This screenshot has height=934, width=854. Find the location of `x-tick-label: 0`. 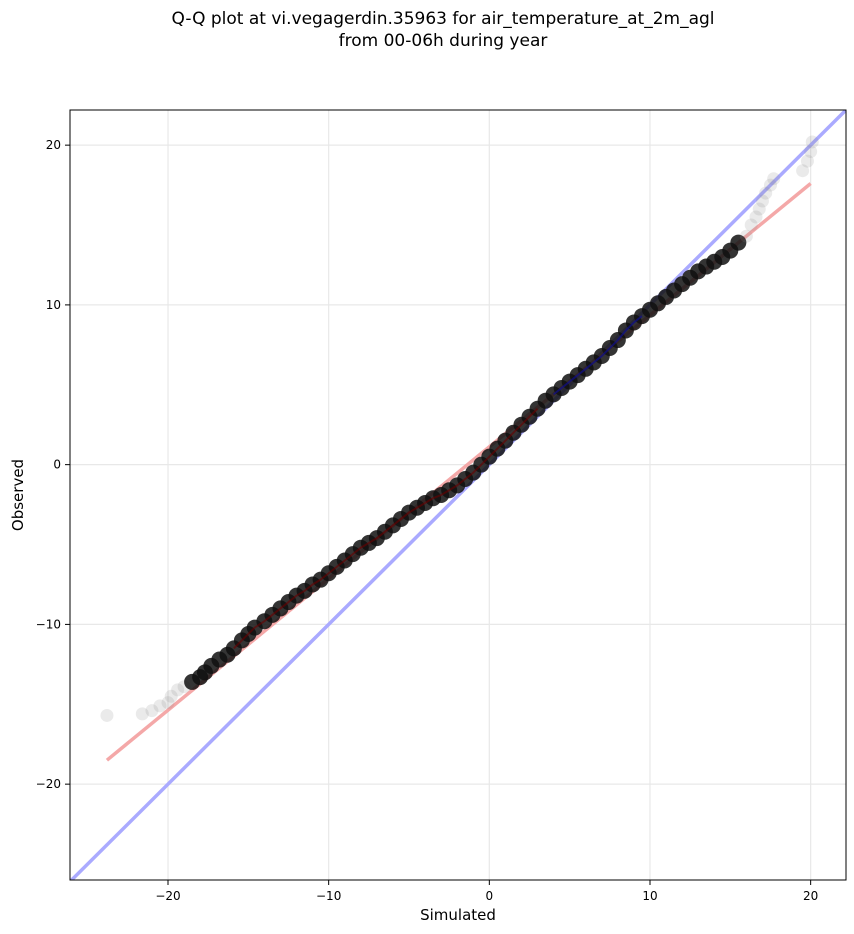

x-tick-label: 0 is located at coordinates (490, 896).